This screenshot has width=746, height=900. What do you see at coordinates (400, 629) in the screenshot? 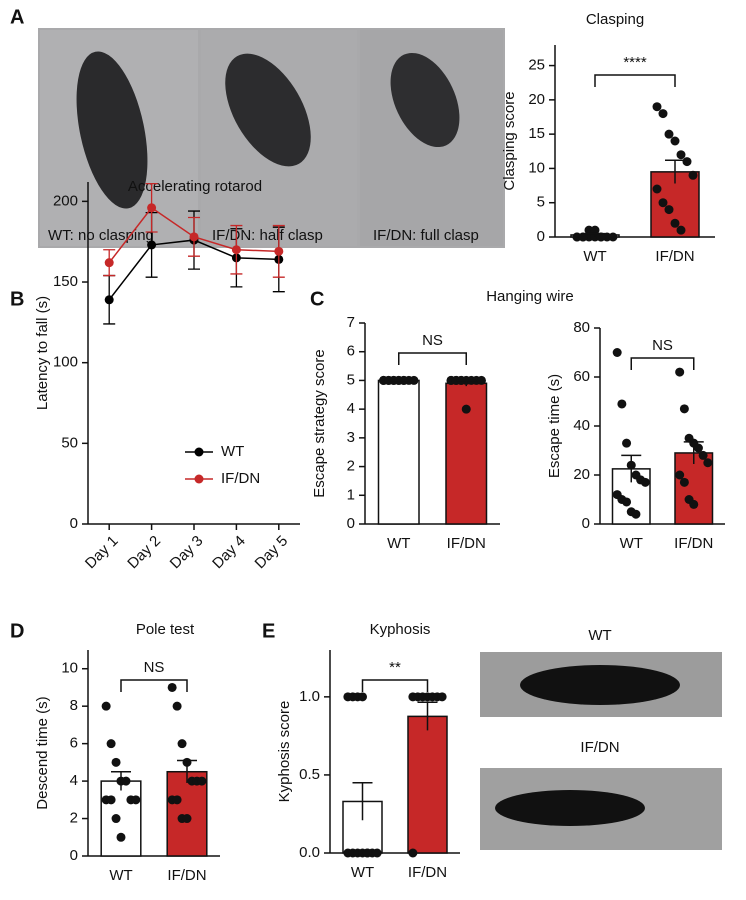
I see `chart-title: Kyphosis` at bounding box center [400, 629].